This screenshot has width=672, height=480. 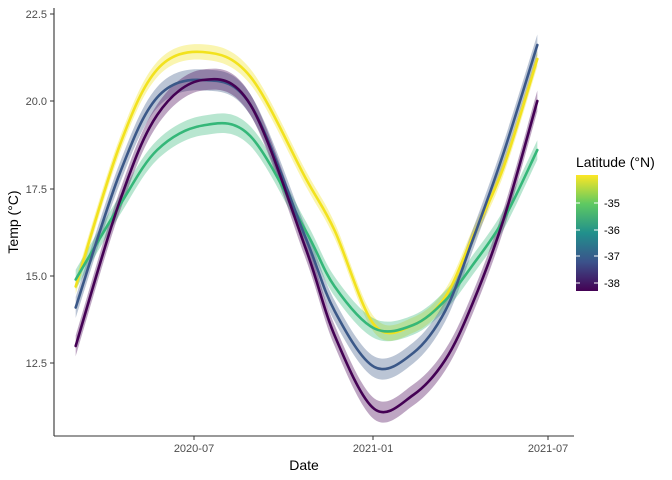 I want to click on legend-title: Latitude (°N), so click(x=615, y=162).